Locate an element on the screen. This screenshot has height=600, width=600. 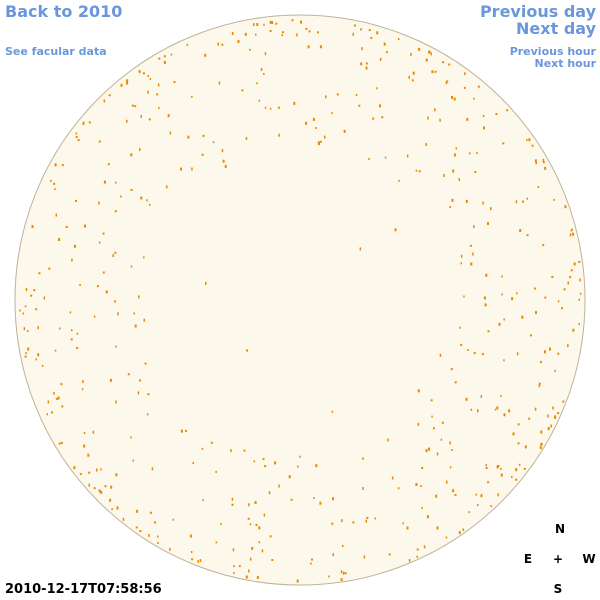
next-day-link: Next day is located at coordinates (556, 28).